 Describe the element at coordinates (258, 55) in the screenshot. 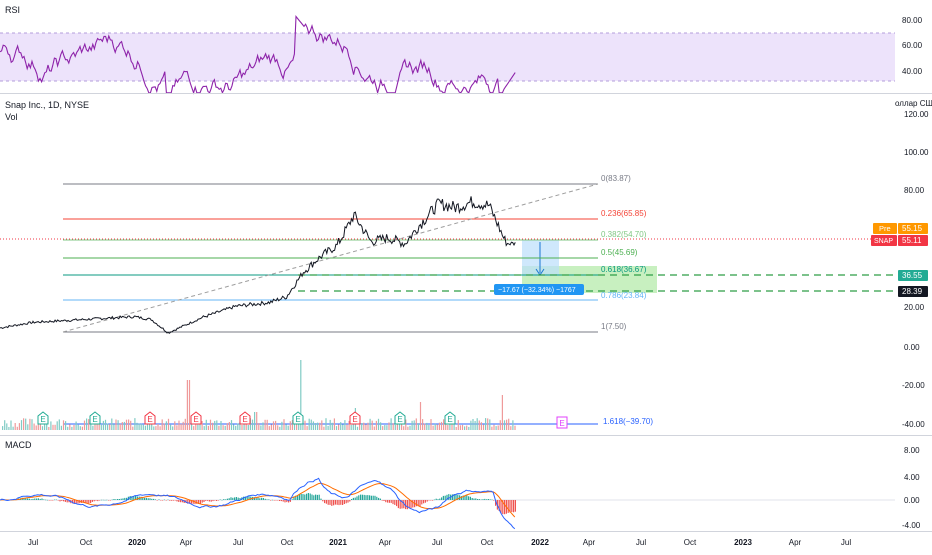

I see `rsi-line` at that location.